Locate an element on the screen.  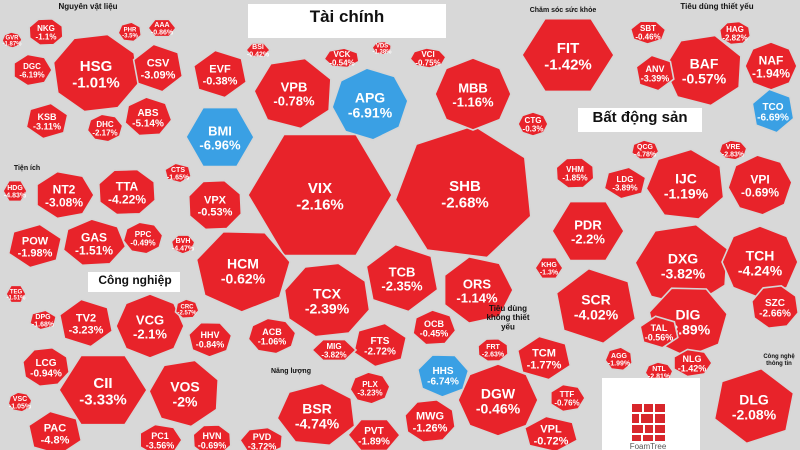
cell-shape-pvt is located at coordinates (374, 434).